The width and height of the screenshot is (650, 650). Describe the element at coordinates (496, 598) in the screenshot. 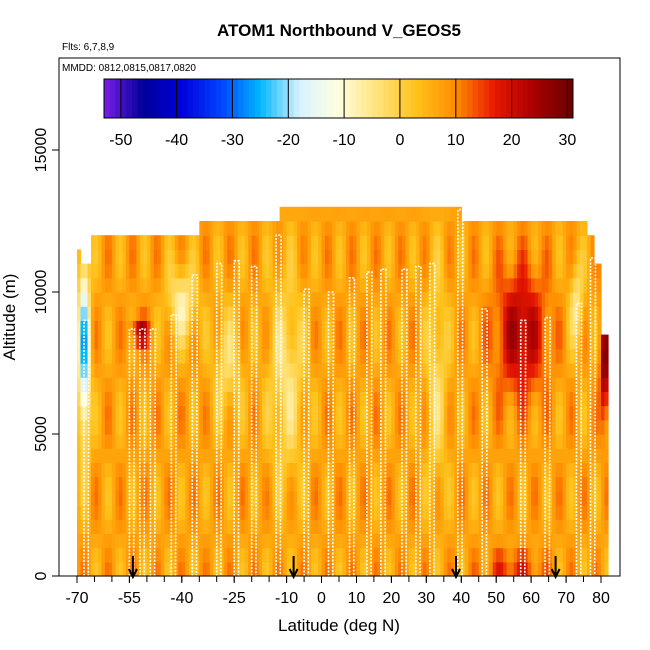

I see `x-tick-label: 50` at that location.